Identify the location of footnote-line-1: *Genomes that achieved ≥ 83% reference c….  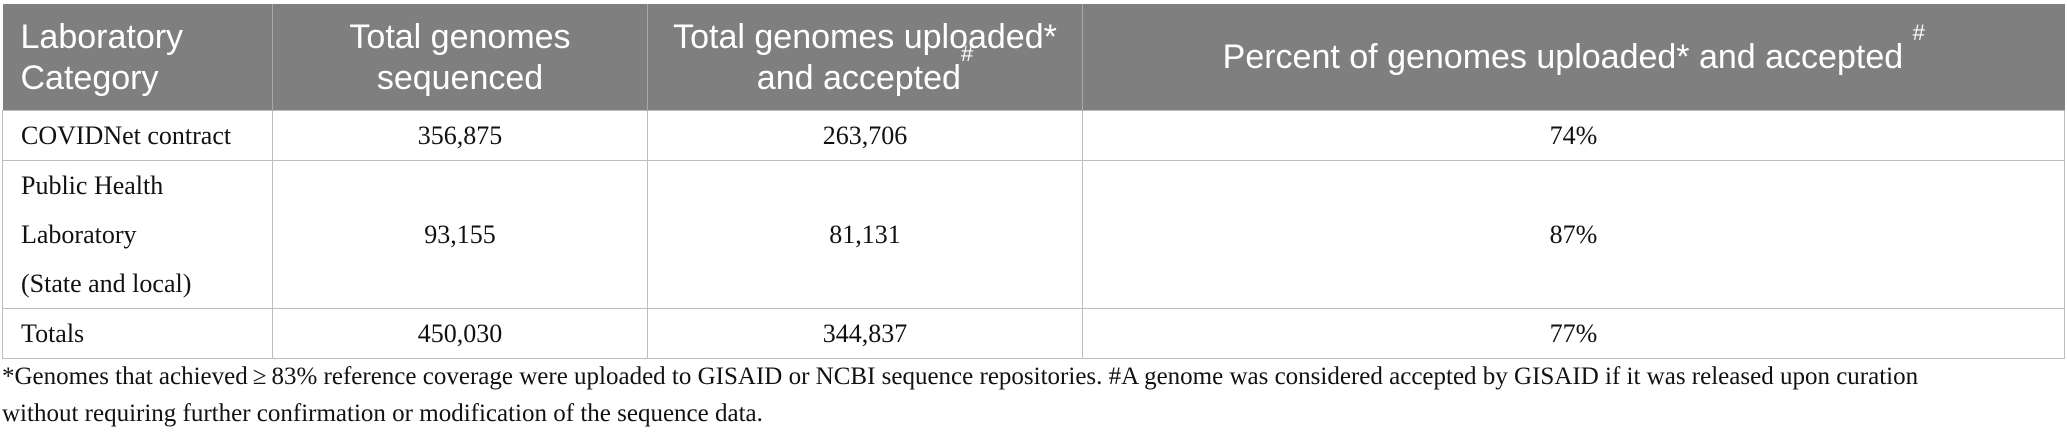
(960, 376).